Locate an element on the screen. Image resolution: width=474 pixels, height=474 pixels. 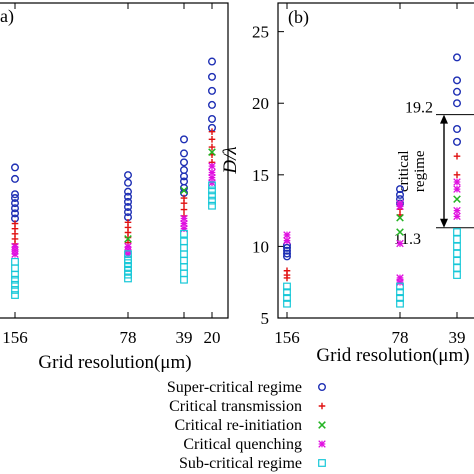
legend-item-0: Super-critical regime is located at coordinates (247, 387).